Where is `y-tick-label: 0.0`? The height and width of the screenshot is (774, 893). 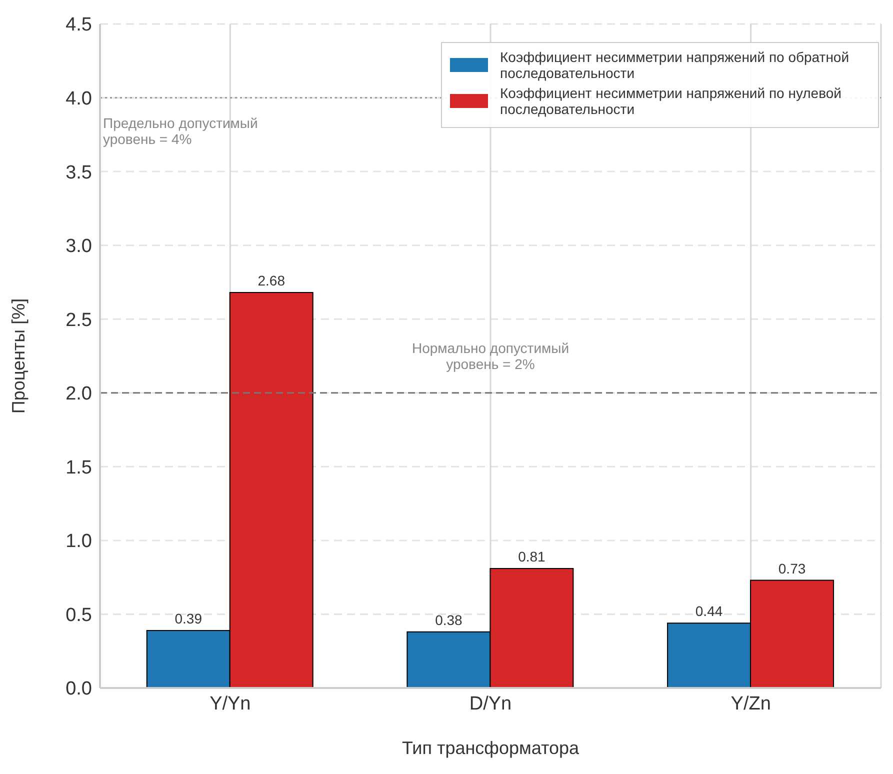
y-tick-label: 0.0 is located at coordinates (79, 689).